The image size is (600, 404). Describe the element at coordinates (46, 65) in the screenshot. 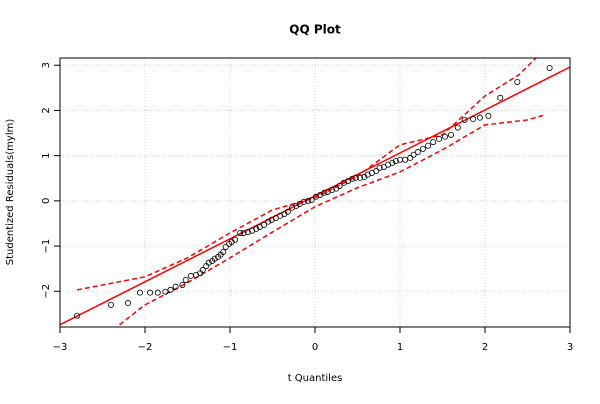

I see `y-tick-label: 3` at that location.